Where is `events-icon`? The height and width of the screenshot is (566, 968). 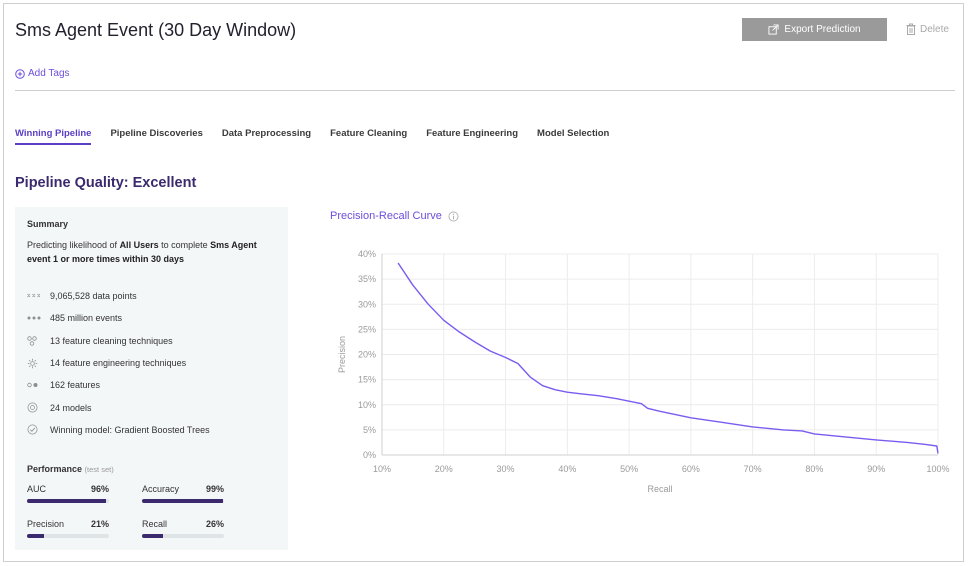
events-icon is located at coordinates (38, 318).